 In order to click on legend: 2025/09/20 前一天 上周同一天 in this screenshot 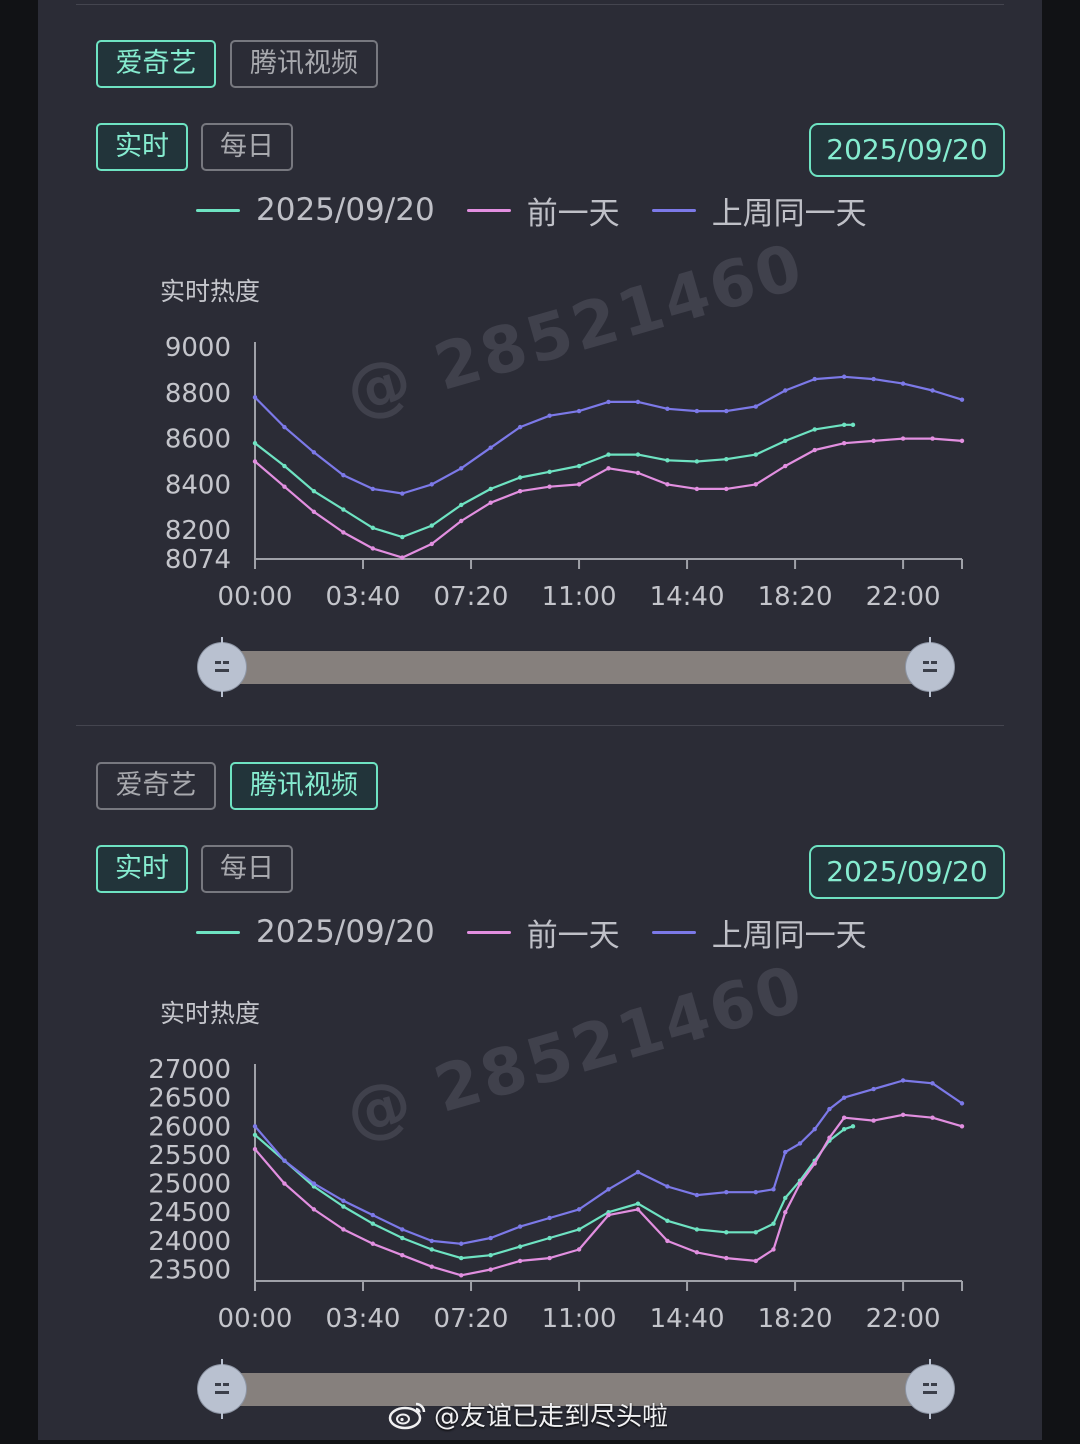, I will do `click(547, 210)`.